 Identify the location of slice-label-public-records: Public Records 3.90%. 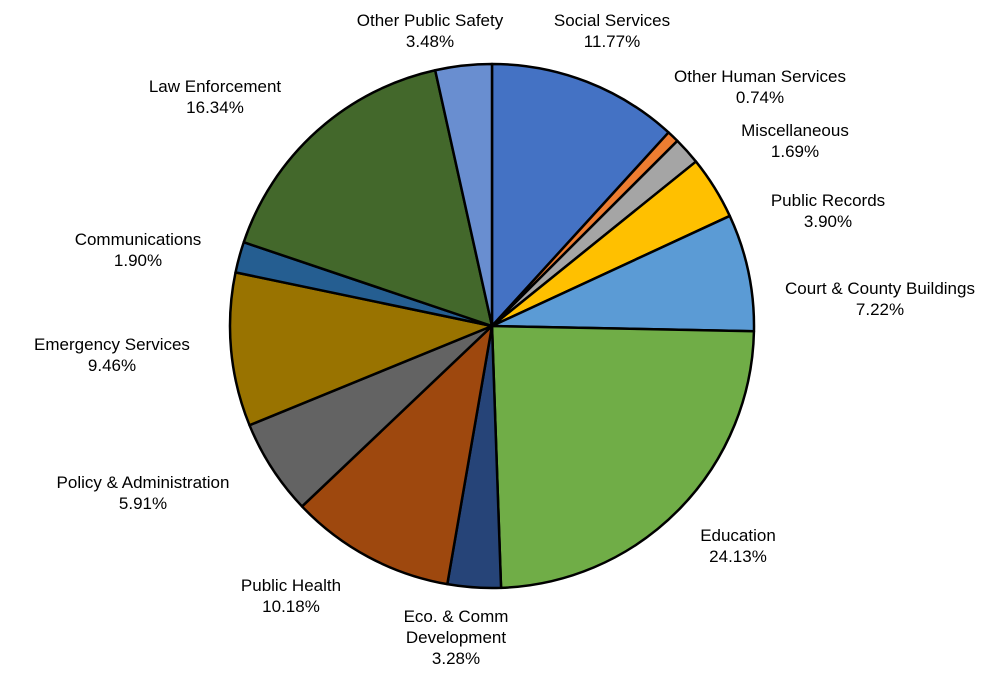
(828, 211).